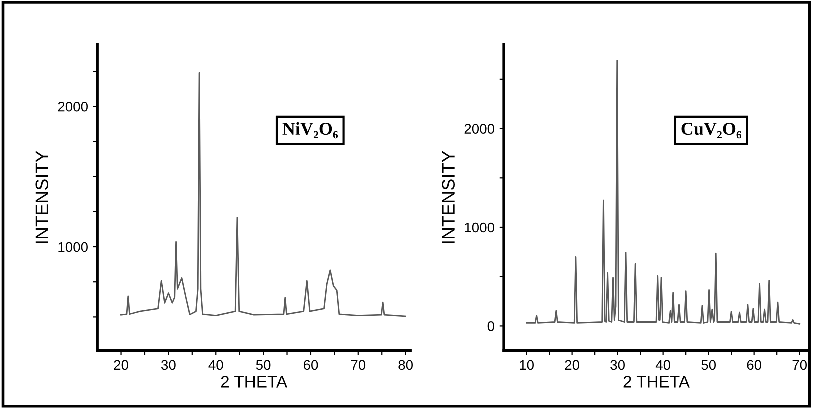  I want to click on y-tick-label: 0, so click(491, 327).